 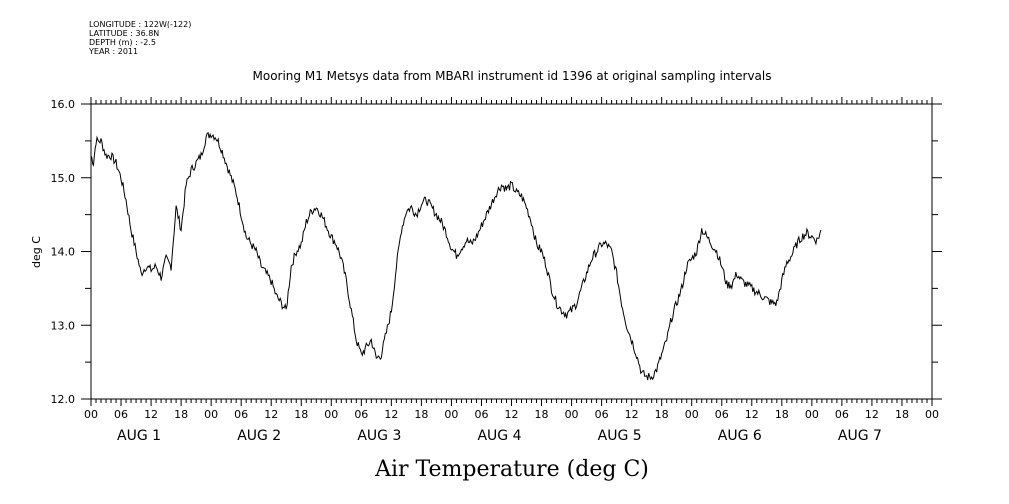 What do you see at coordinates (63, 104) in the screenshot?
I see `y-tick-label: 16.0` at bounding box center [63, 104].